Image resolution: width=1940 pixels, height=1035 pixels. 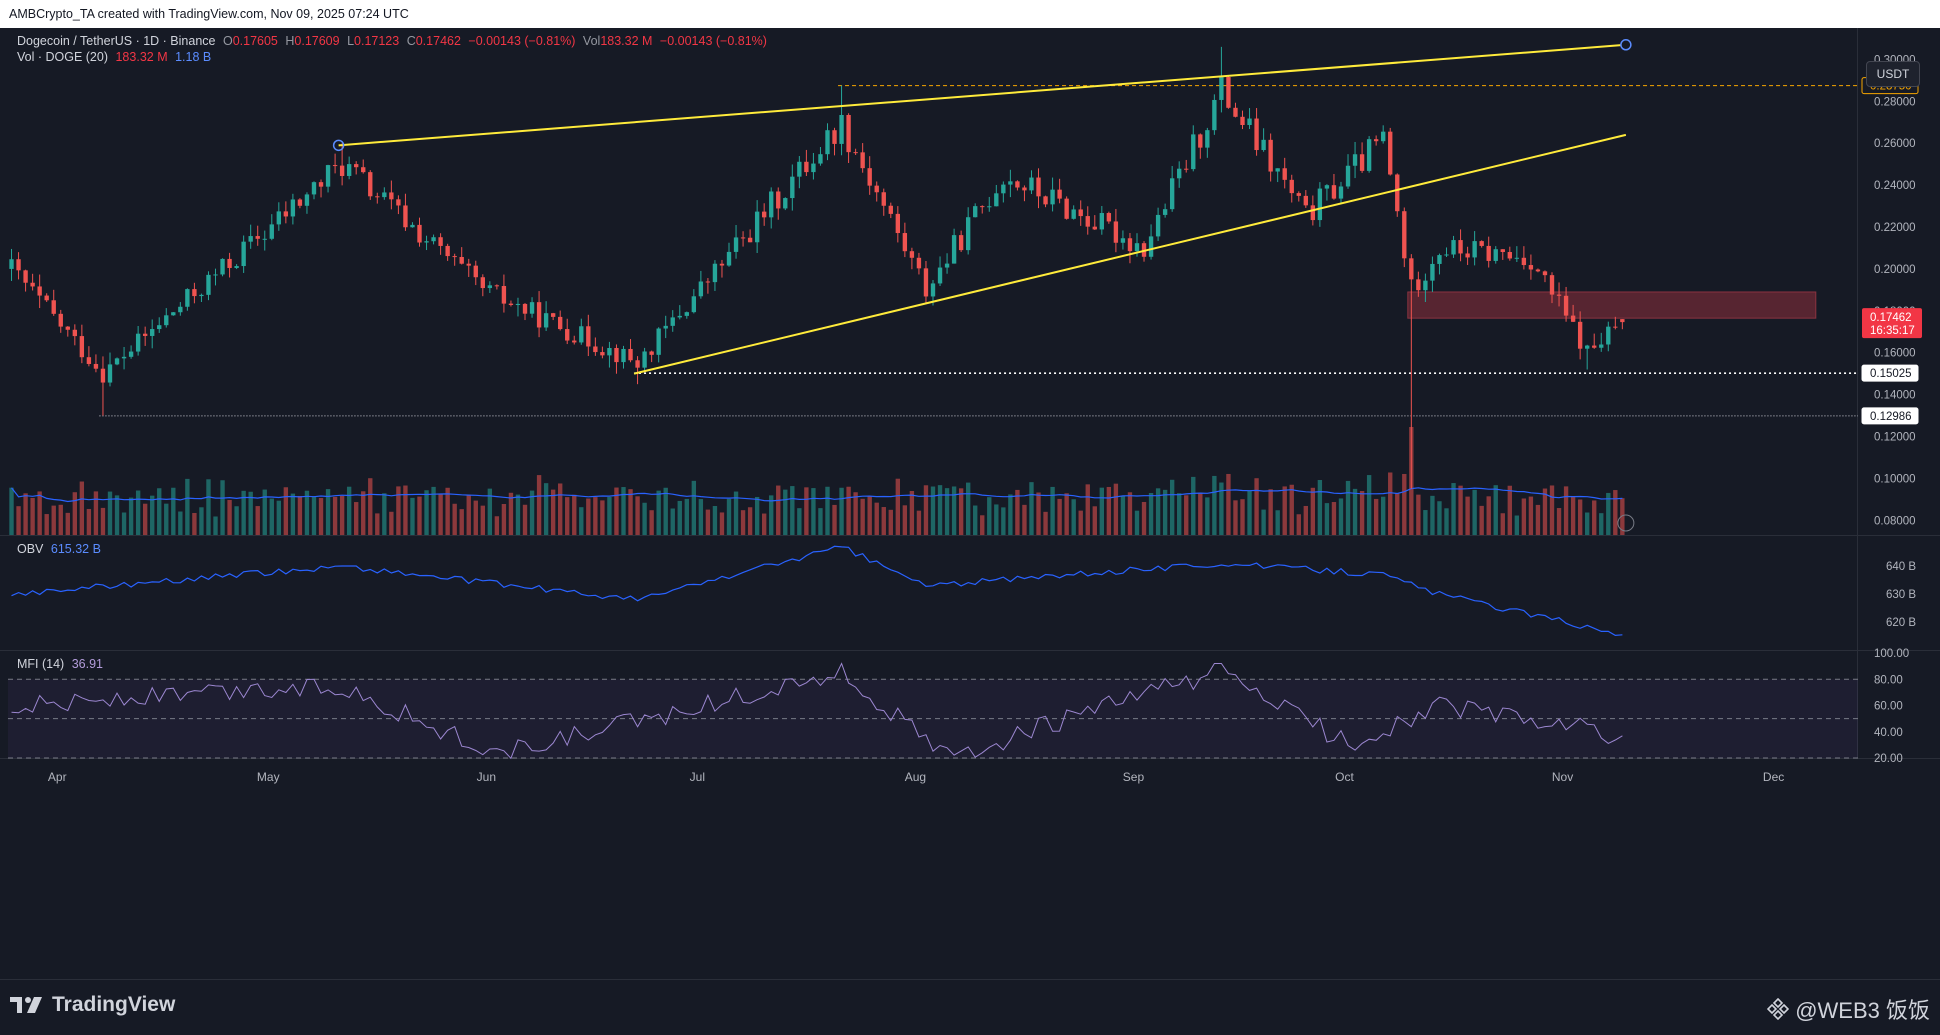 I want to click on countdown-label: 16:35:17, so click(x=1892, y=331).